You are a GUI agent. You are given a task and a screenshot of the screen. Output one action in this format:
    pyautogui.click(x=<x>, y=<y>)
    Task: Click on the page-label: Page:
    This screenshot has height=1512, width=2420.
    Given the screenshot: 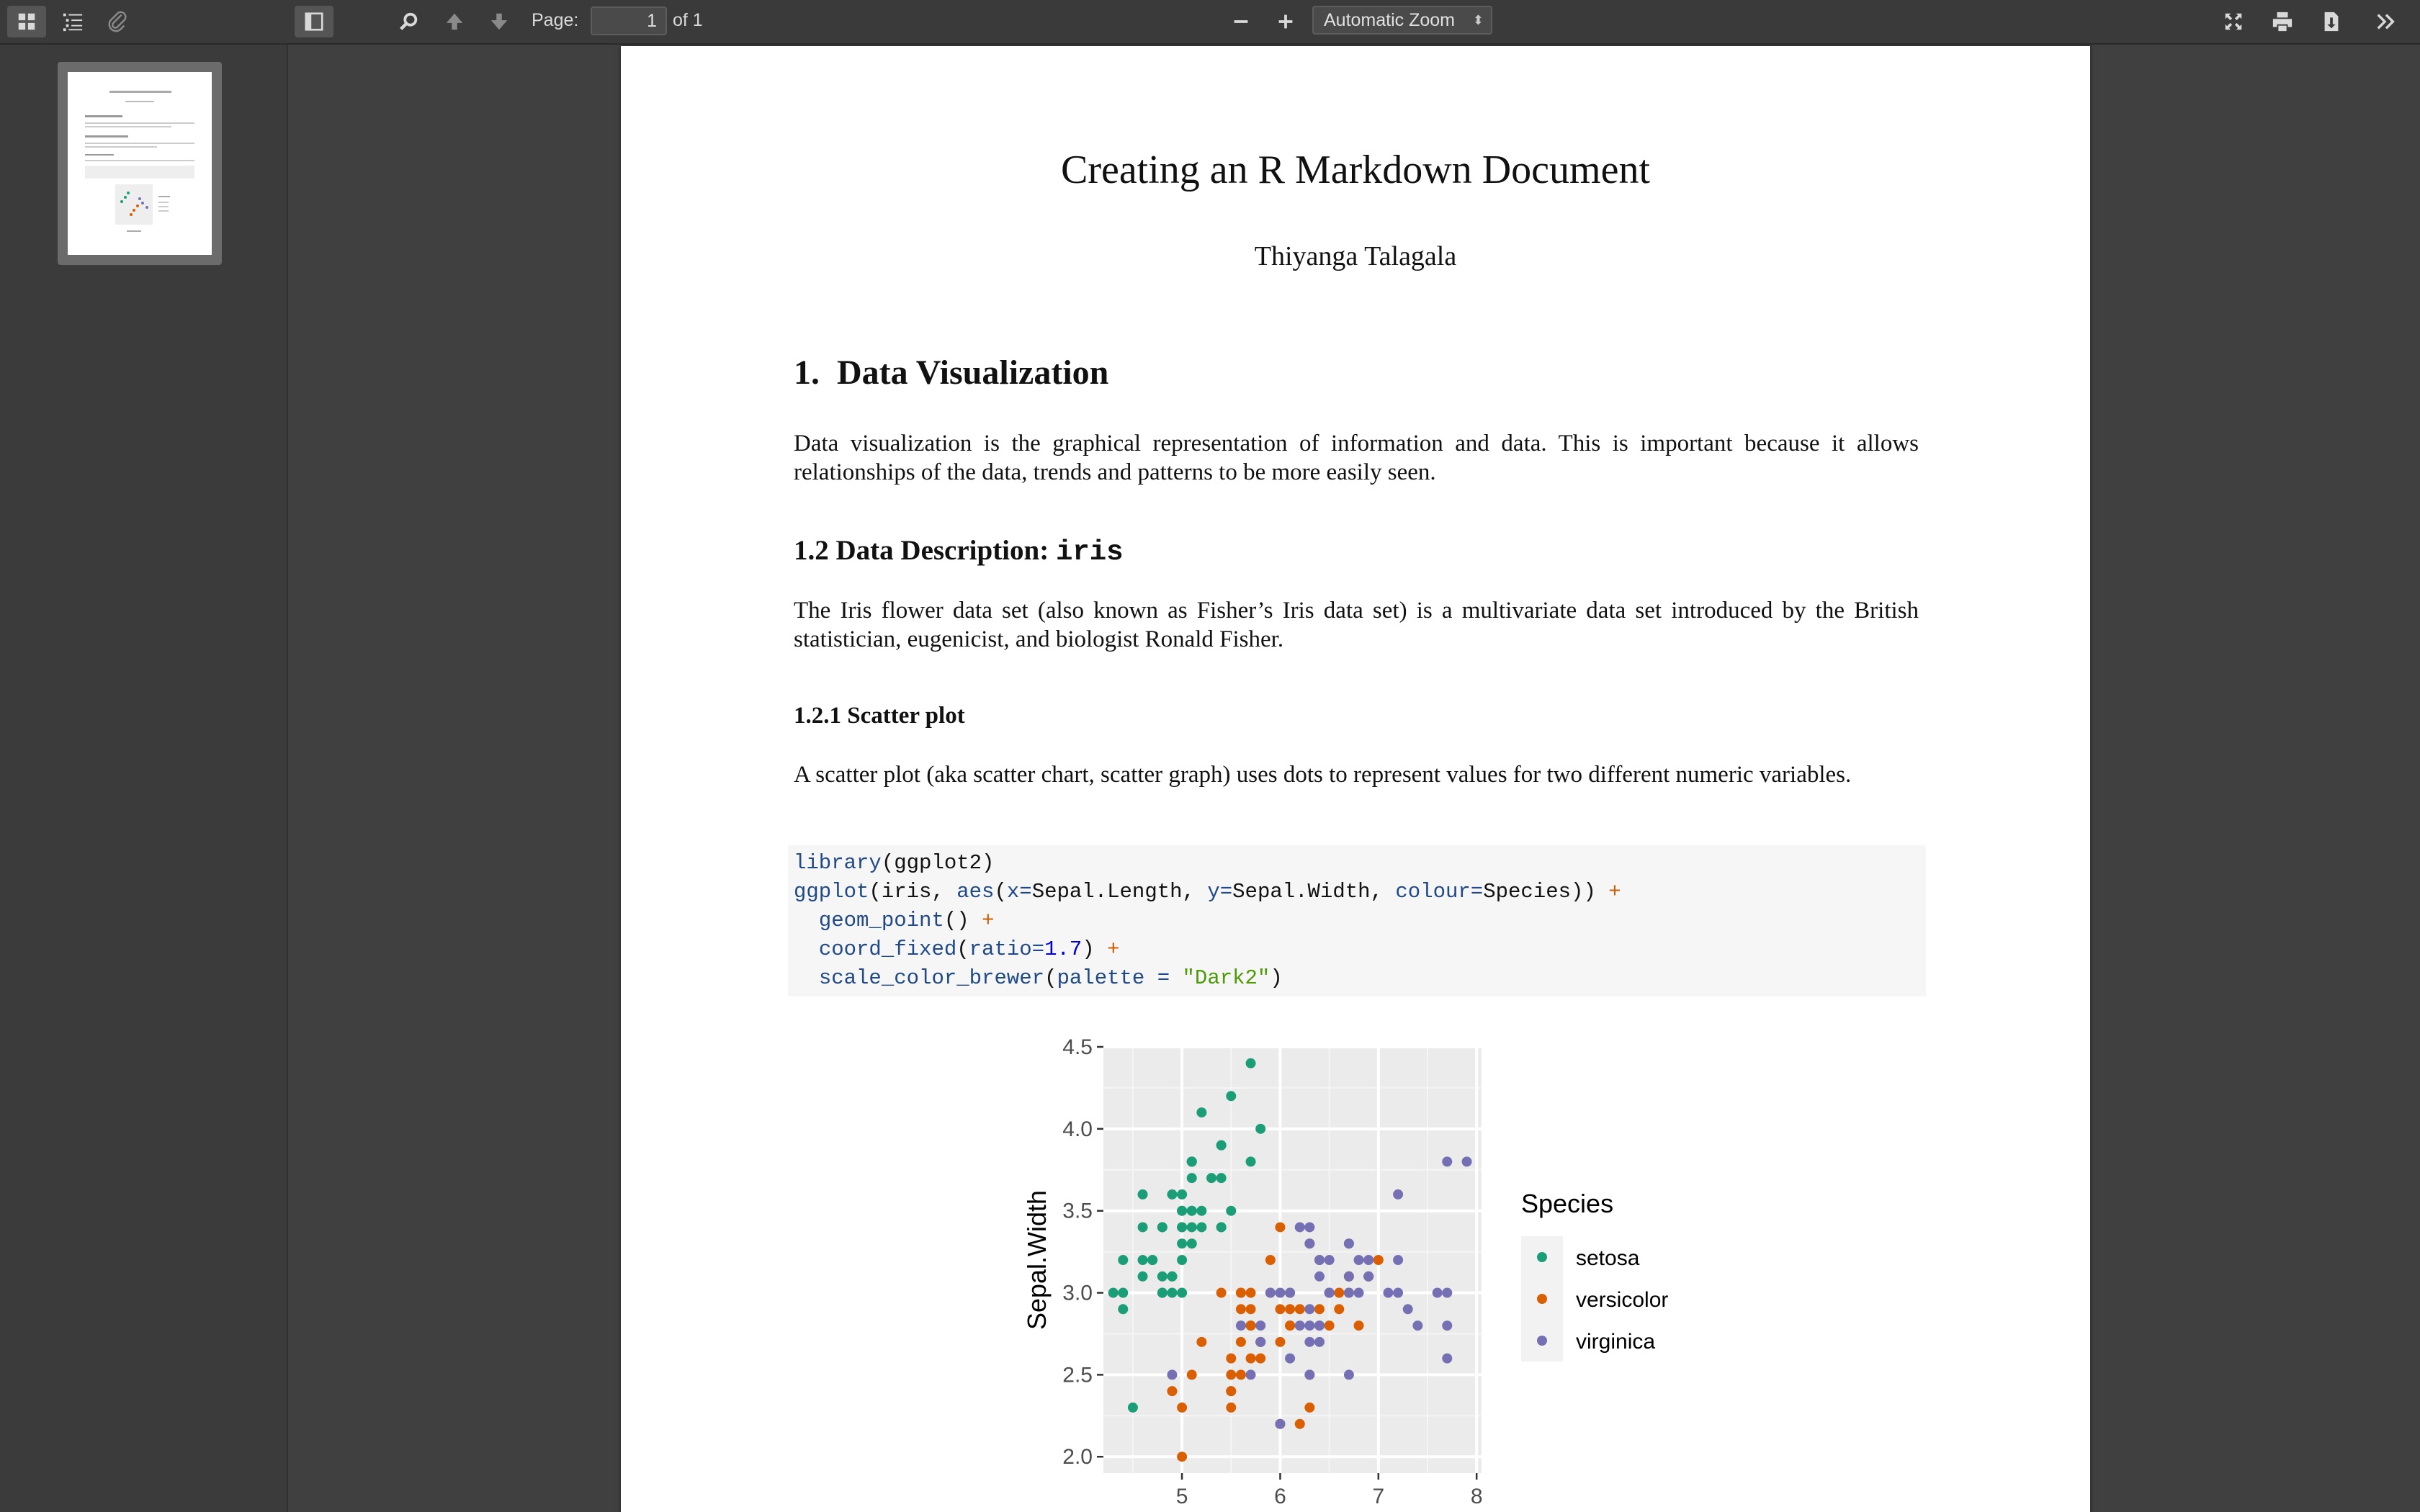 What is the action you would take?
    pyautogui.click(x=555, y=20)
    